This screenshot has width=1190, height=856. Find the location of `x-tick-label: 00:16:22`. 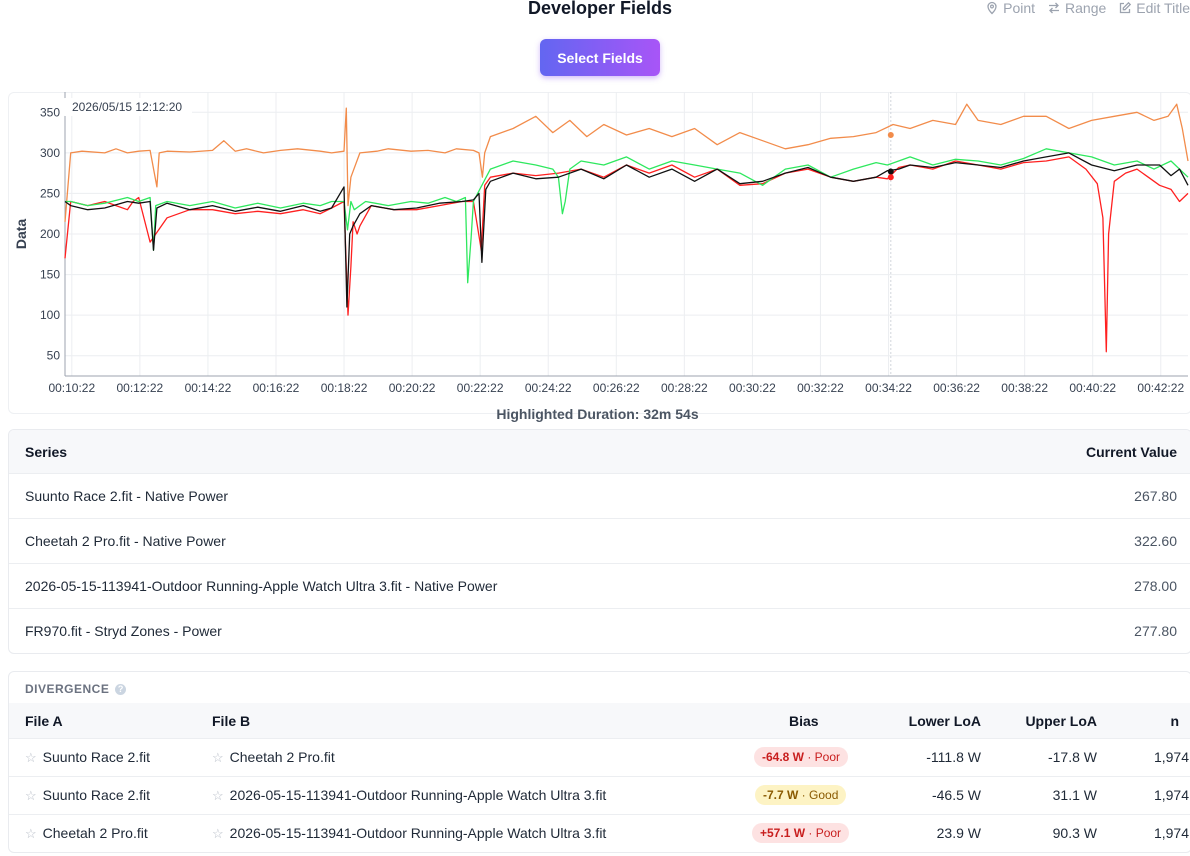

x-tick-label: 00:16:22 is located at coordinates (276, 388).